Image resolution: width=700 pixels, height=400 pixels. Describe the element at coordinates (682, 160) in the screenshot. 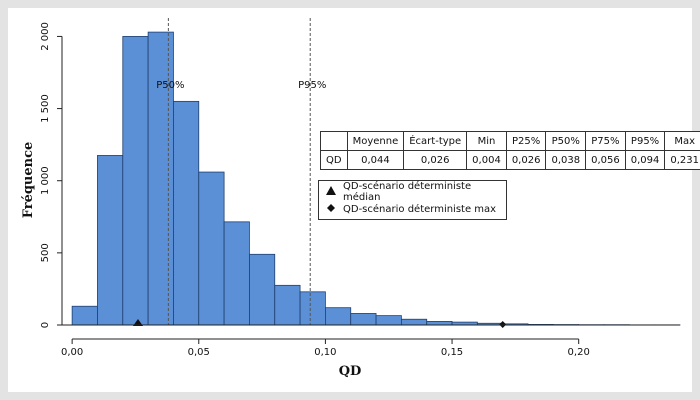

I see `stats-cell: 0,231` at that location.